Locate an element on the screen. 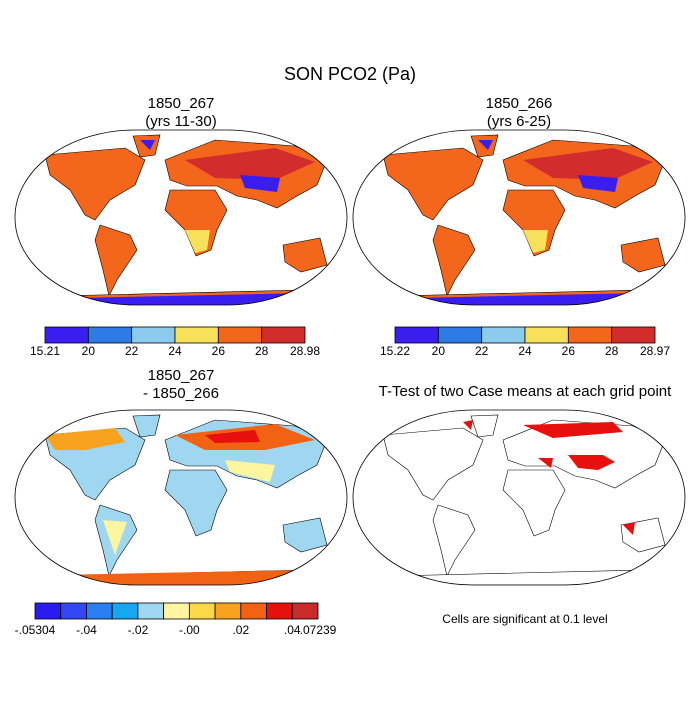 This screenshot has height=705, width=700. colorbar-label: 15.21 is located at coordinates (45, 351).